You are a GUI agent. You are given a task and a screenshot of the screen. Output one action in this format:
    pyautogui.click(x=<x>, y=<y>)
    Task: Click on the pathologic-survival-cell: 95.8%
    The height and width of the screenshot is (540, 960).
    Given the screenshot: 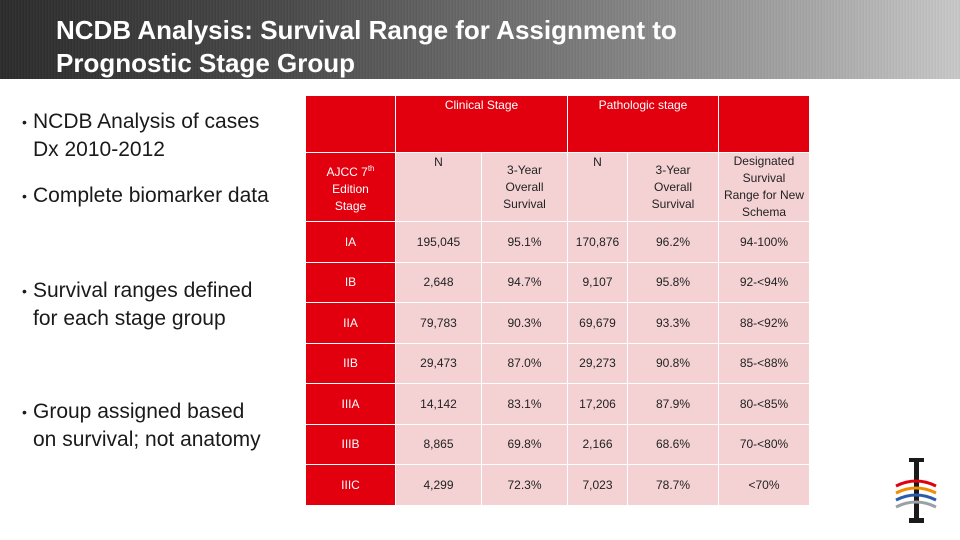 What is the action you would take?
    pyautogui.click(x=673, y=282)
    